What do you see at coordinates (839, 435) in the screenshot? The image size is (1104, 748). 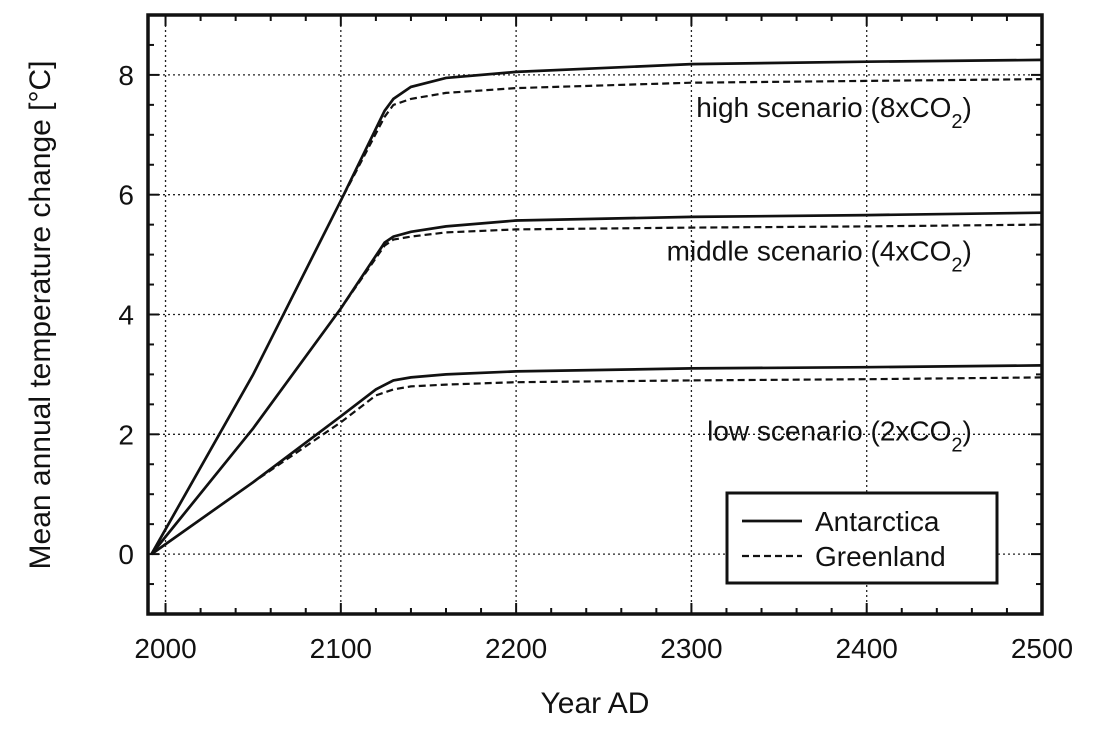 I see `annotation-scenario-2: low scenario (2xCO2)` at bounding box center [839, 435].